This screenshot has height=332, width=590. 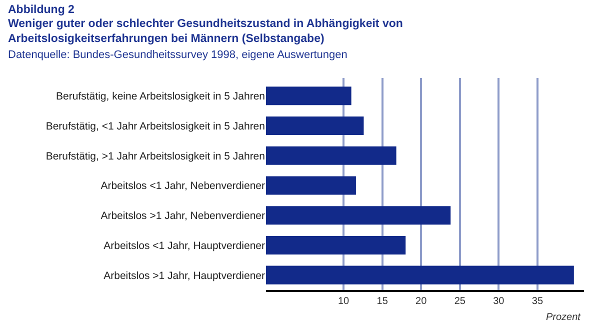 I want to click on x-axis-title: Prozent, so click(x=564, y=317).